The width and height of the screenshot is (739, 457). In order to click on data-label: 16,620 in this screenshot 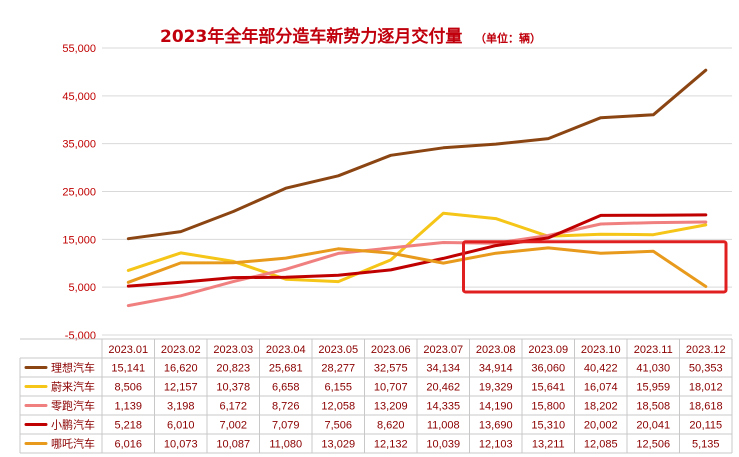, I will do `click(181, 369)`.